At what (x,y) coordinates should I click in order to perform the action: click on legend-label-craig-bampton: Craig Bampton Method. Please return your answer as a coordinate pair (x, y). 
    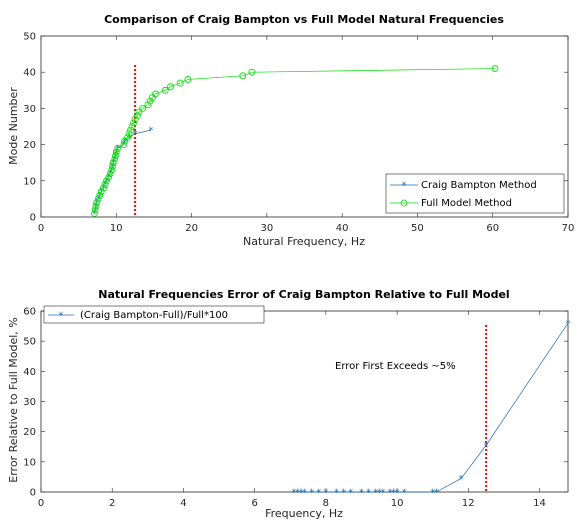
    Looking at the image, I should click on (479, 185).